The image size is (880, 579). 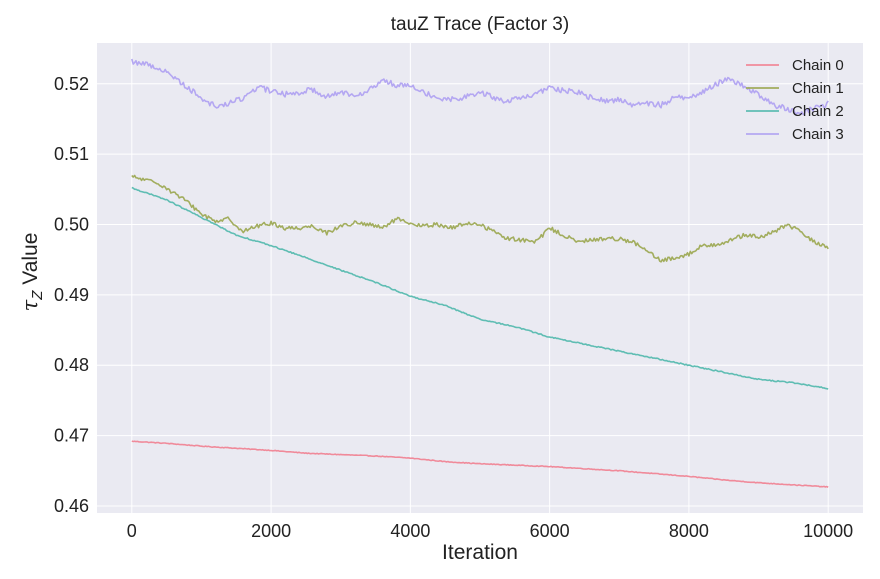 I want to click on chart-title: tauZ Trace (Factor 3), so click(x=480, y=24).